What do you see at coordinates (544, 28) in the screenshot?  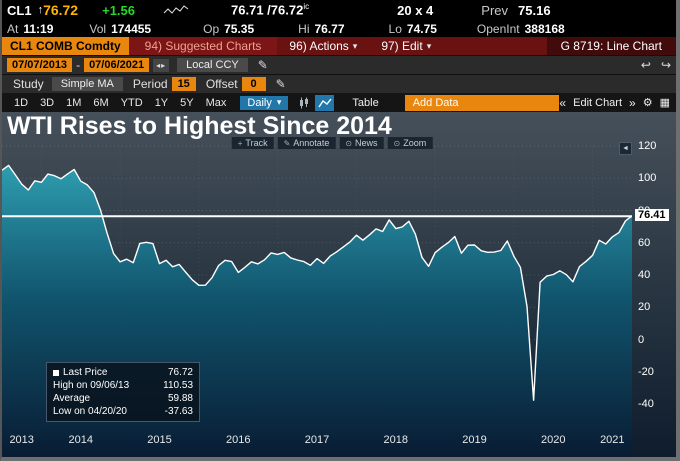 I see `oi-value: 388168` at bounding box center [544, 28].